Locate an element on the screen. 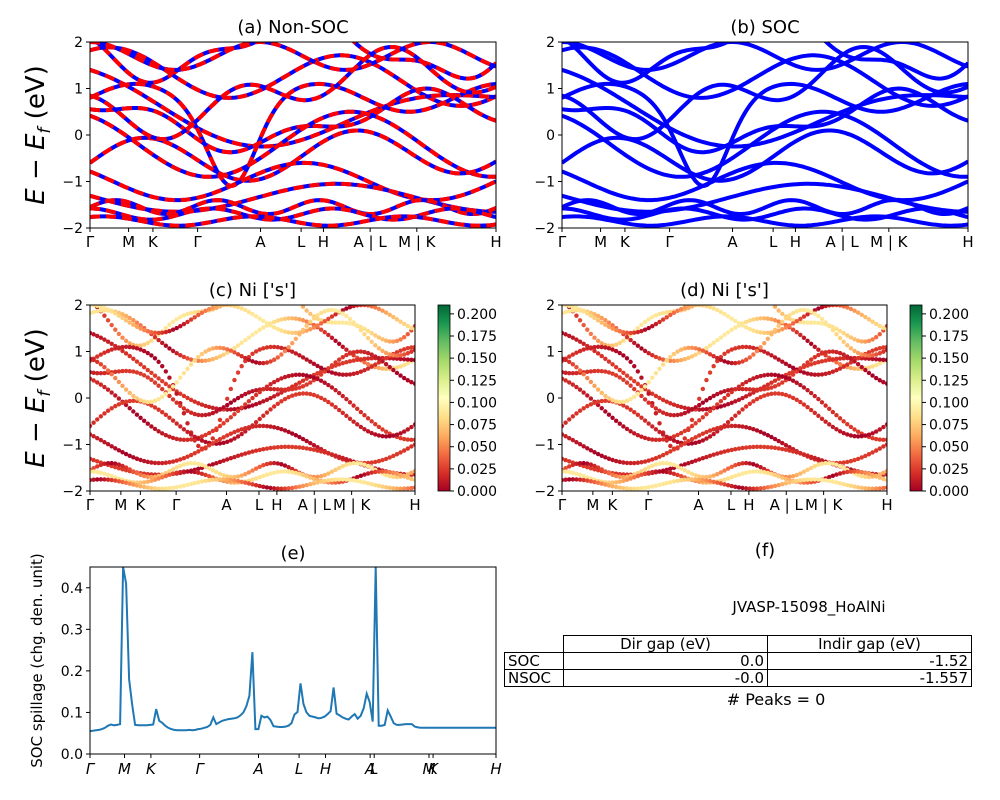 Image resolution: width=1000 pixels, height=800 pixels. y-tick-label: 1 is located at coordinates (550, 353).